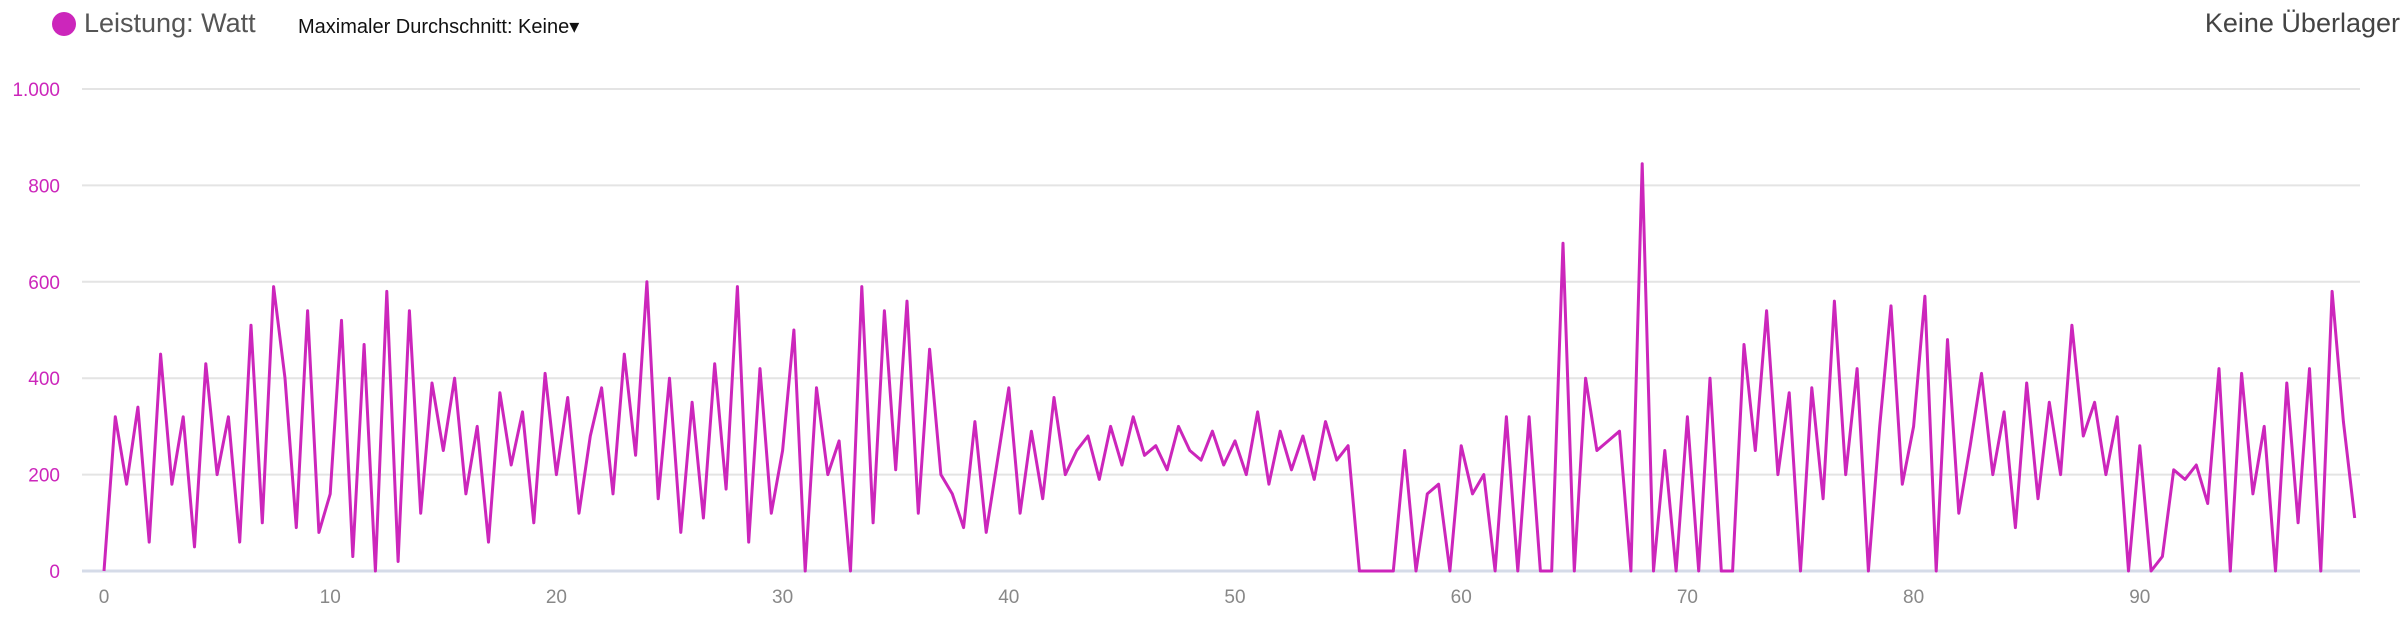 The height and width of the screenshot is (622, 2400). I want to click on x-tick-label: 10, so click(330, 597).